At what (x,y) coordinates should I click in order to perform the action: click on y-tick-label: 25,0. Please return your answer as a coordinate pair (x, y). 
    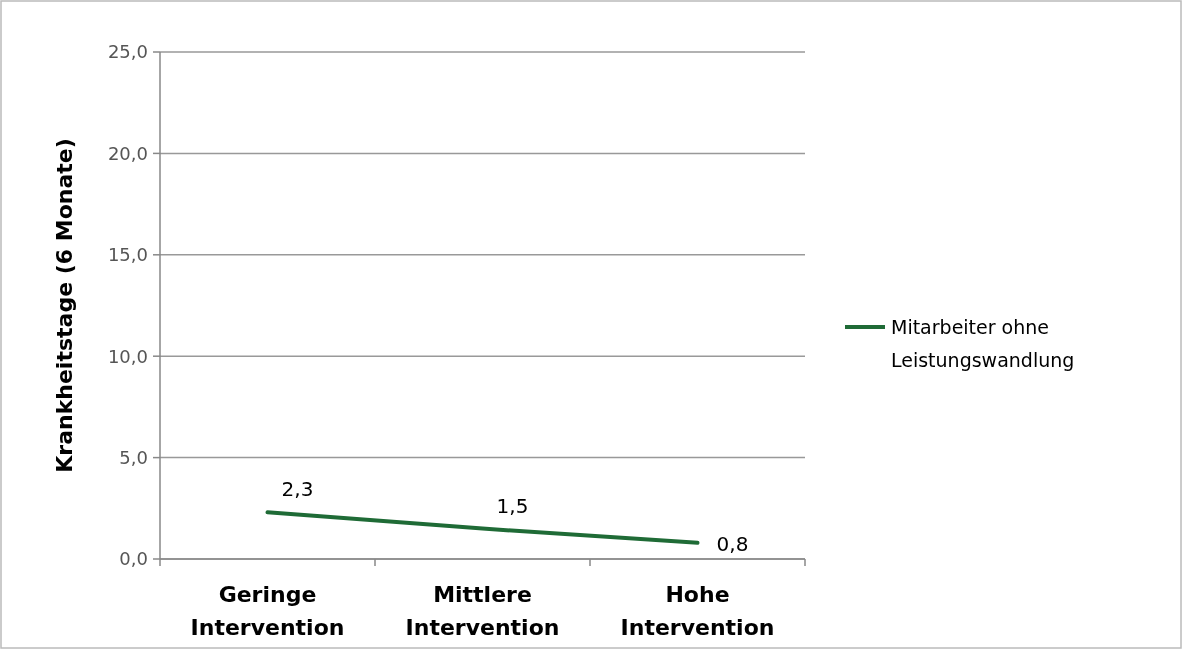
    Looking at the image, I should click on (127, 52).